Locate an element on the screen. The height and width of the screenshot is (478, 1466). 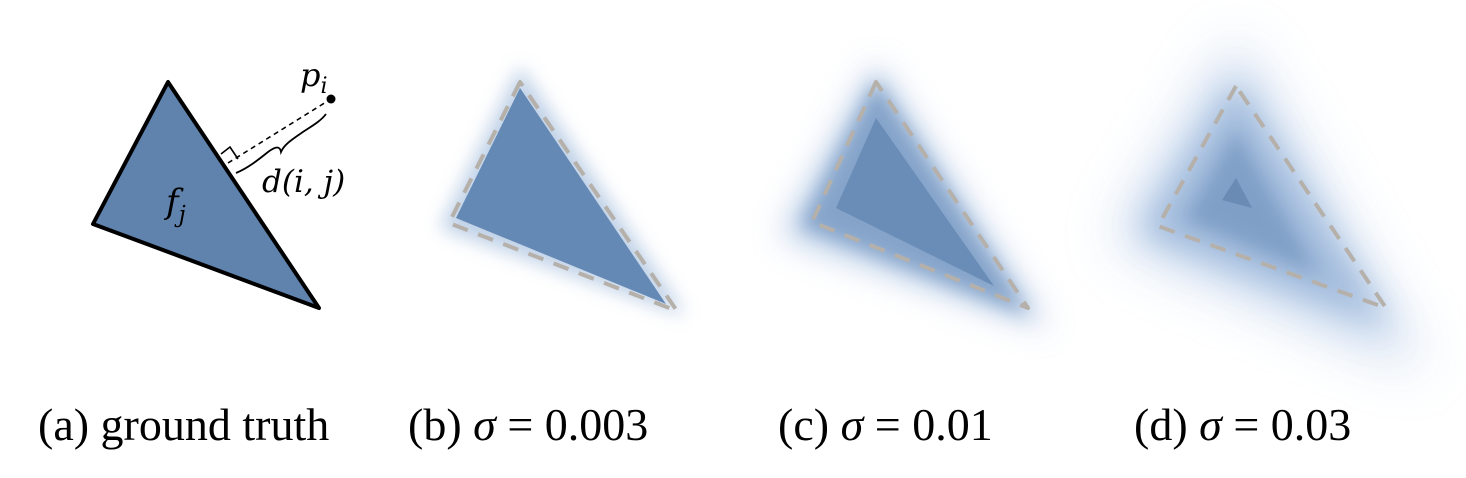
soft-triangle-b is located at coordinates (561, 196).